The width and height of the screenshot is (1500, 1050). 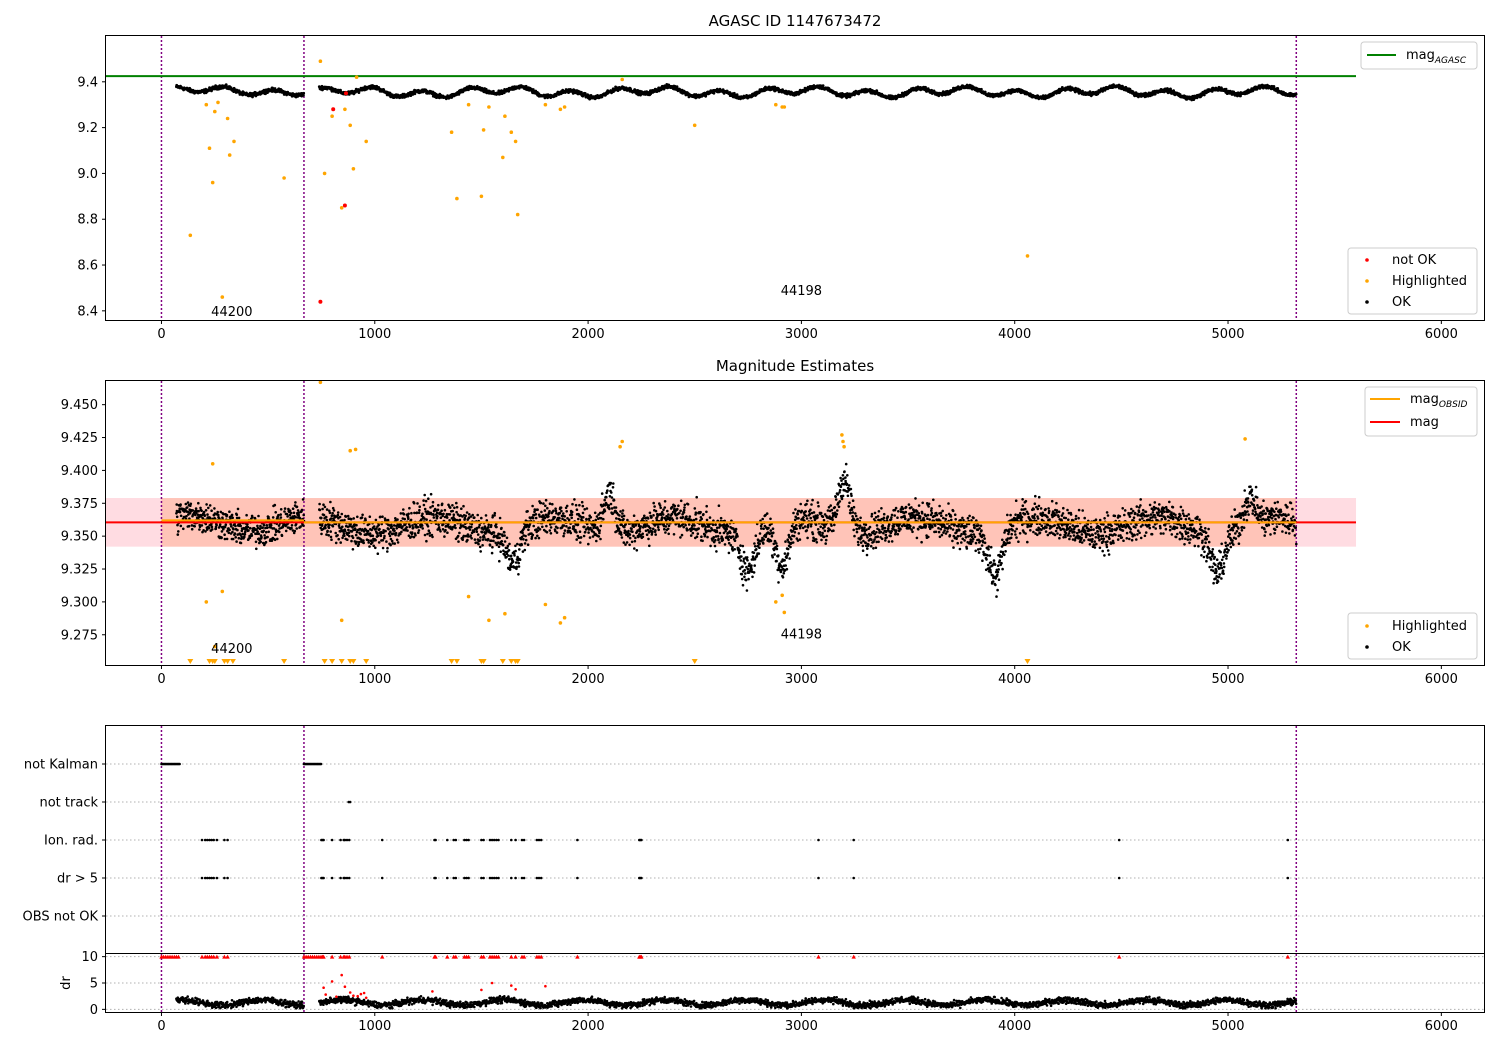 I want to click on panel1-xtick-label: 6000, so click(x=1441, y=334).